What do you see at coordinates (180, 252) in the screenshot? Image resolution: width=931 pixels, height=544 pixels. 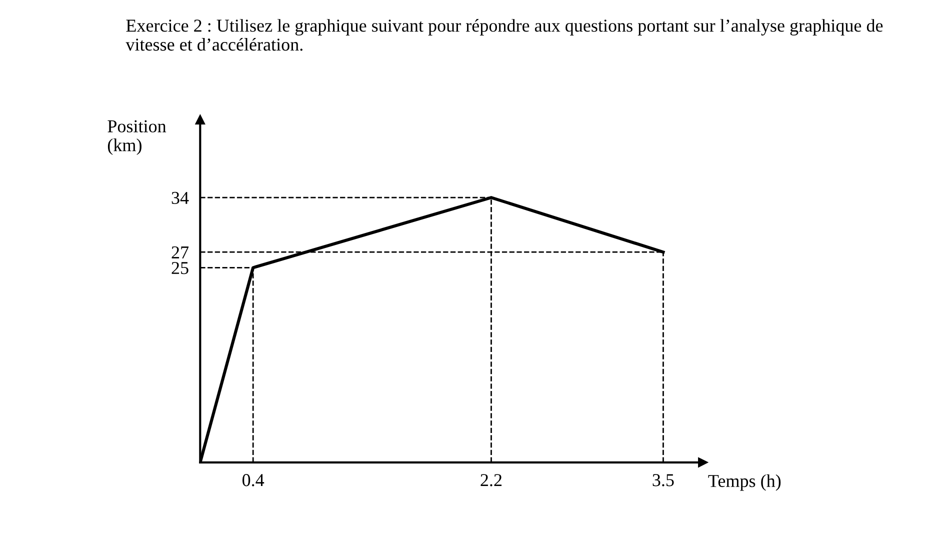 I see `y-tick-label: 27` at bounding box center [180, 252].